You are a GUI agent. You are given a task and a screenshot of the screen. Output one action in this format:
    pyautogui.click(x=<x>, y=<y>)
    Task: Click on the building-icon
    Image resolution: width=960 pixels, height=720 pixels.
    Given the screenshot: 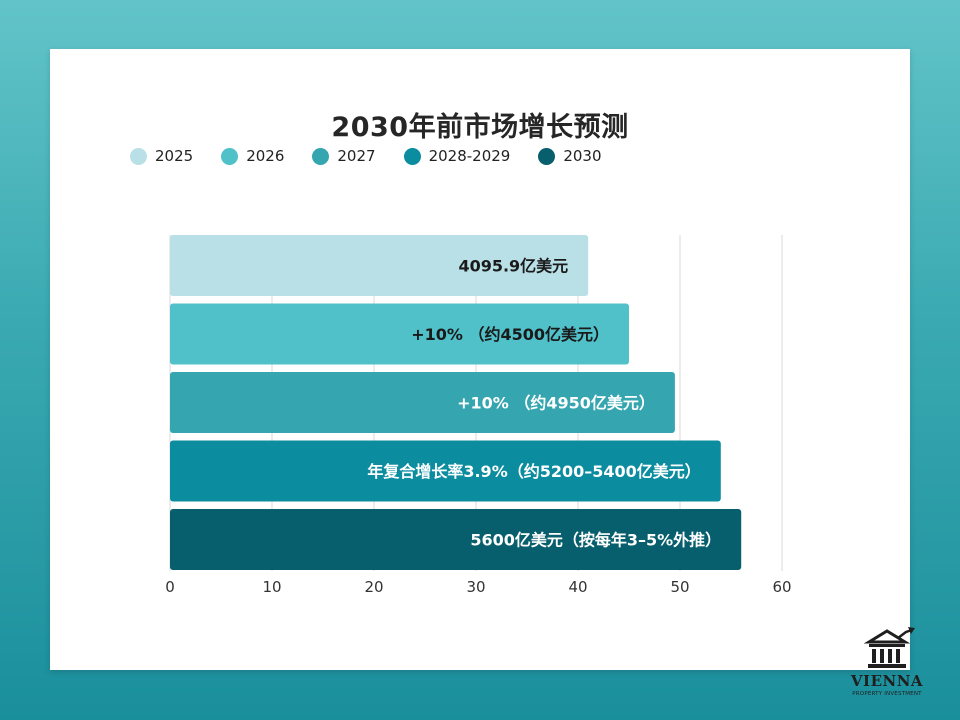 What is the action you would take?
    pyautogui.click(x=889, y=647)
    